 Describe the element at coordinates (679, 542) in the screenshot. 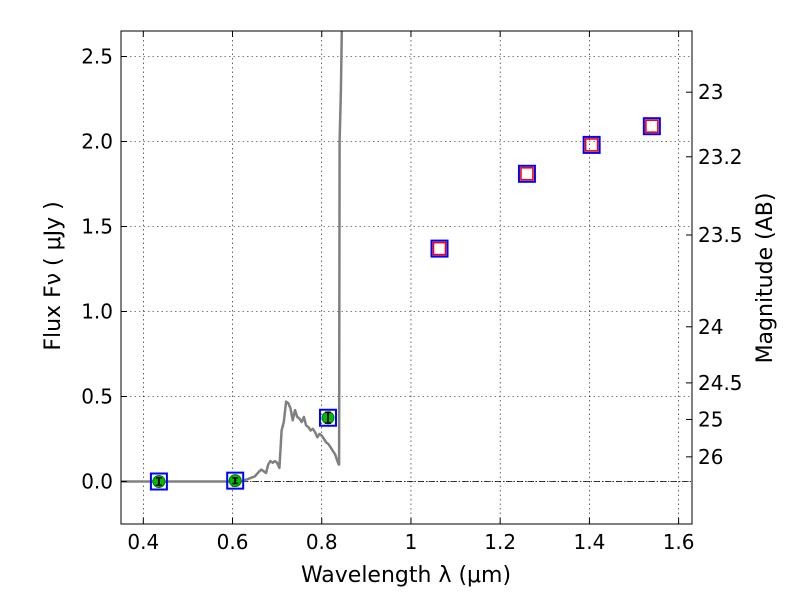

I see `x-tick-label: 1.6` at that location.